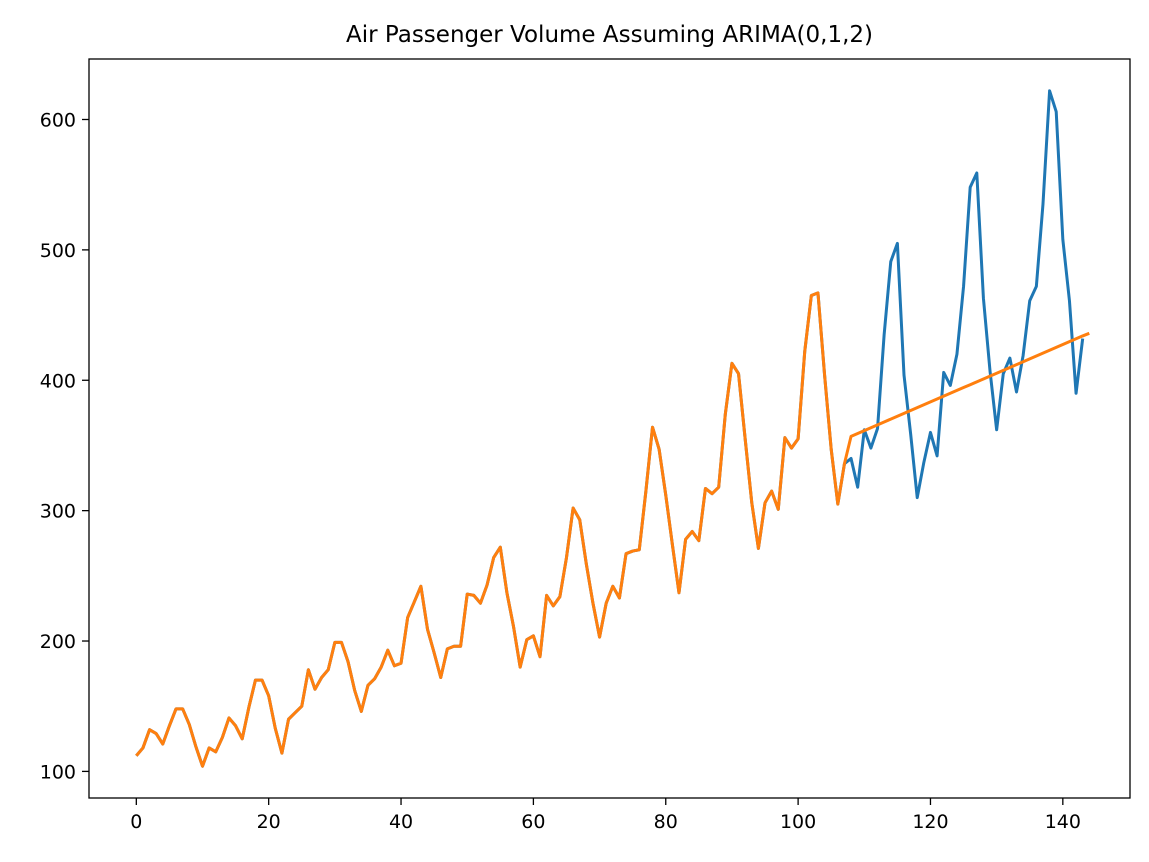 The image size is (1149, 862). I want to click on x-tick-label: 20, so click(269, 822).